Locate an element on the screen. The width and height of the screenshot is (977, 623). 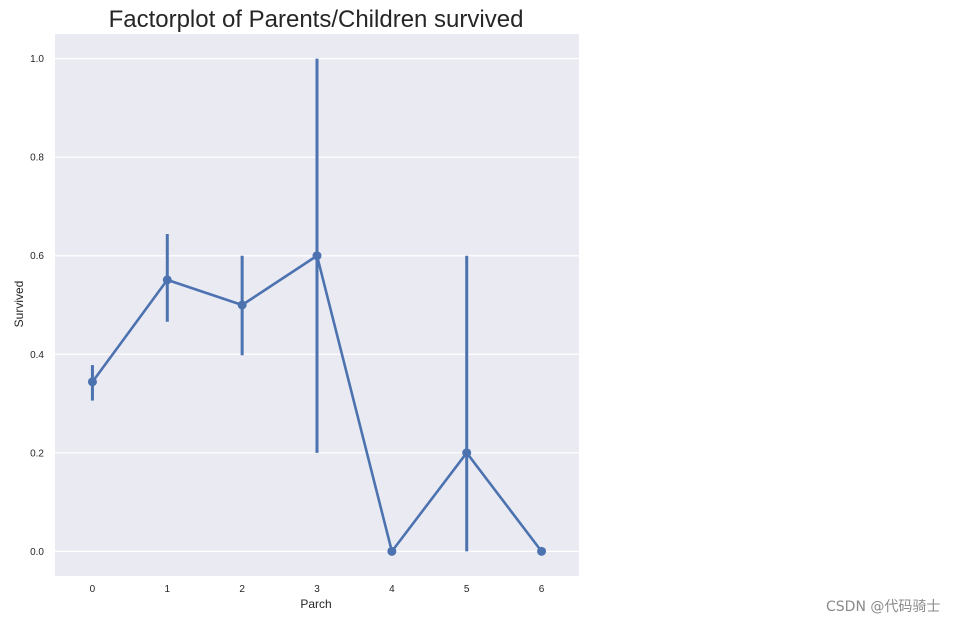
y-tick-labels: 0.0 0.2 0.4 0.6 0.8 1.0 is located at coordinates (37, 306).